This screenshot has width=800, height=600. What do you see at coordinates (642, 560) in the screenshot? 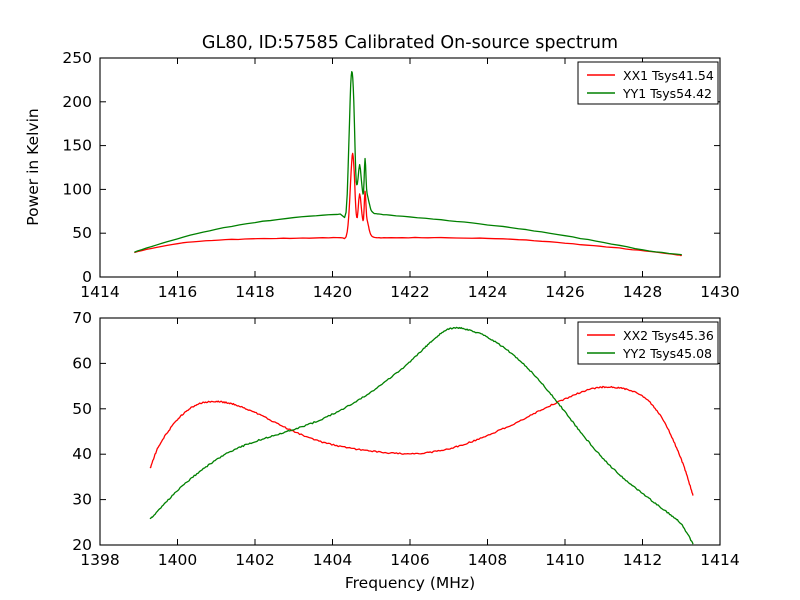
I see `bottom-panel-x-tick-label: 1412` at bounding box center [642, 560].